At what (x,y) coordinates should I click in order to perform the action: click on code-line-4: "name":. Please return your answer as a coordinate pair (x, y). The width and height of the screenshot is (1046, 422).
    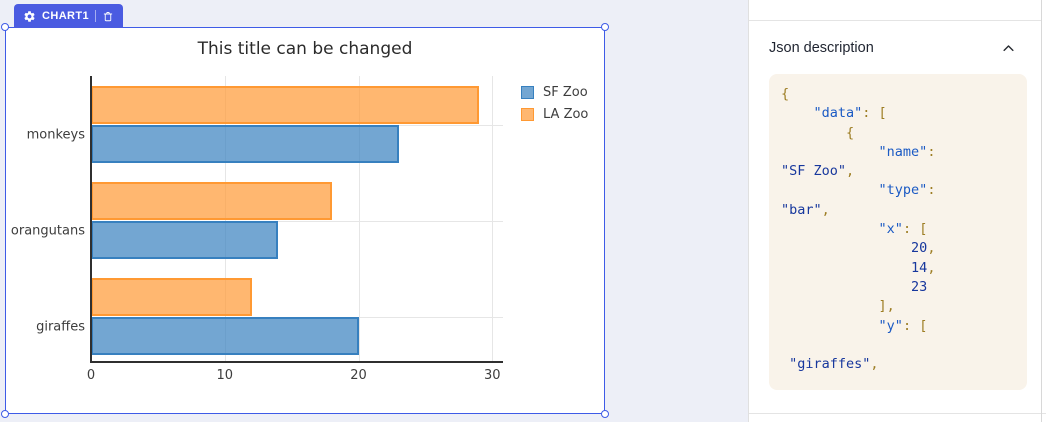
    Looking at the image, I should click on (907, 151).